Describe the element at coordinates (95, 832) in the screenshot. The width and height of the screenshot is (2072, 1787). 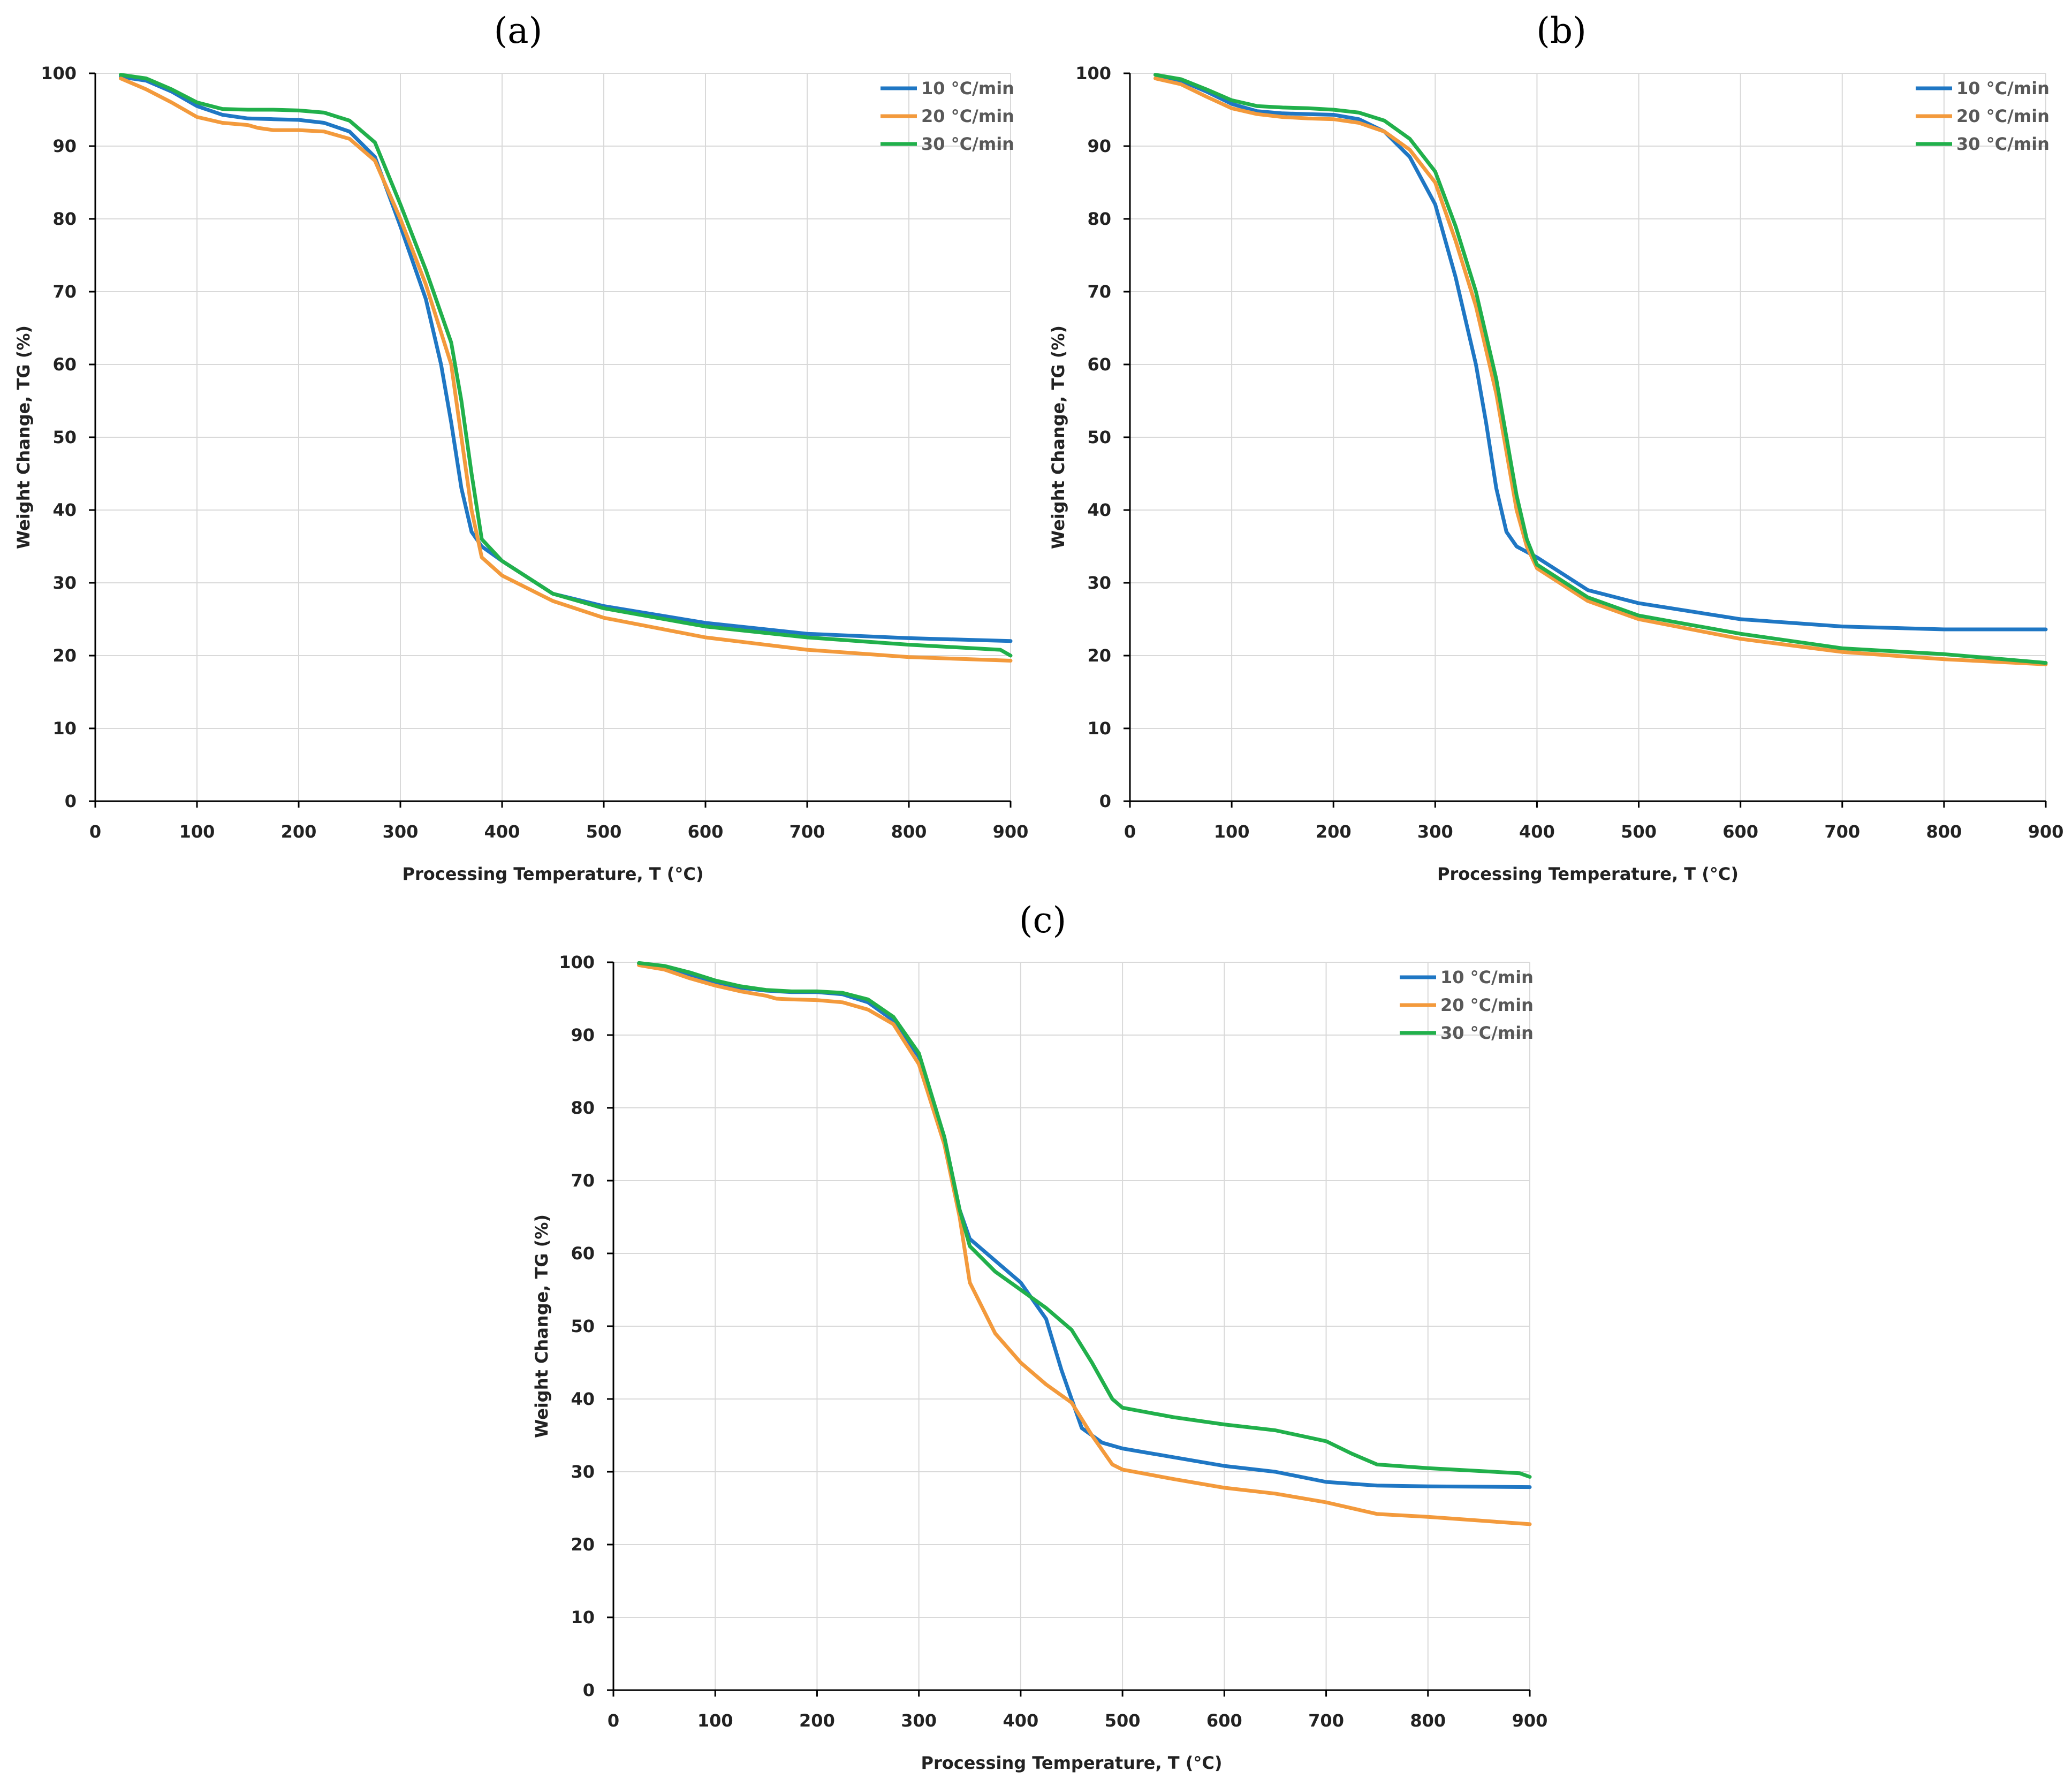
I see `panel-a-x-tick-label: 0` at that location.